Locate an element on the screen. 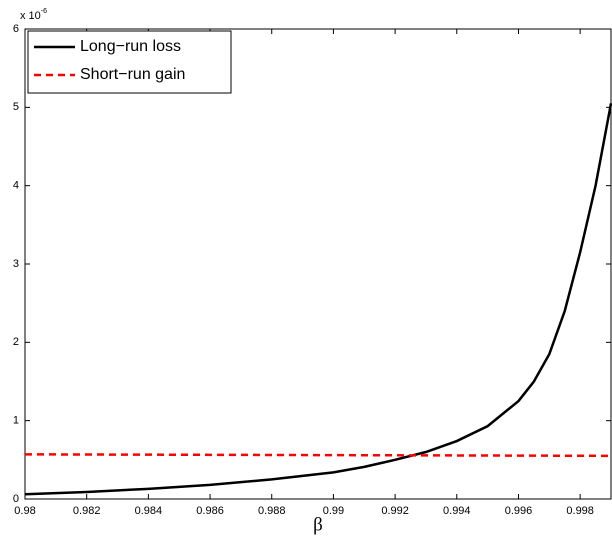  x-tick-label: 0.992 is located at coordinates (395, 511).